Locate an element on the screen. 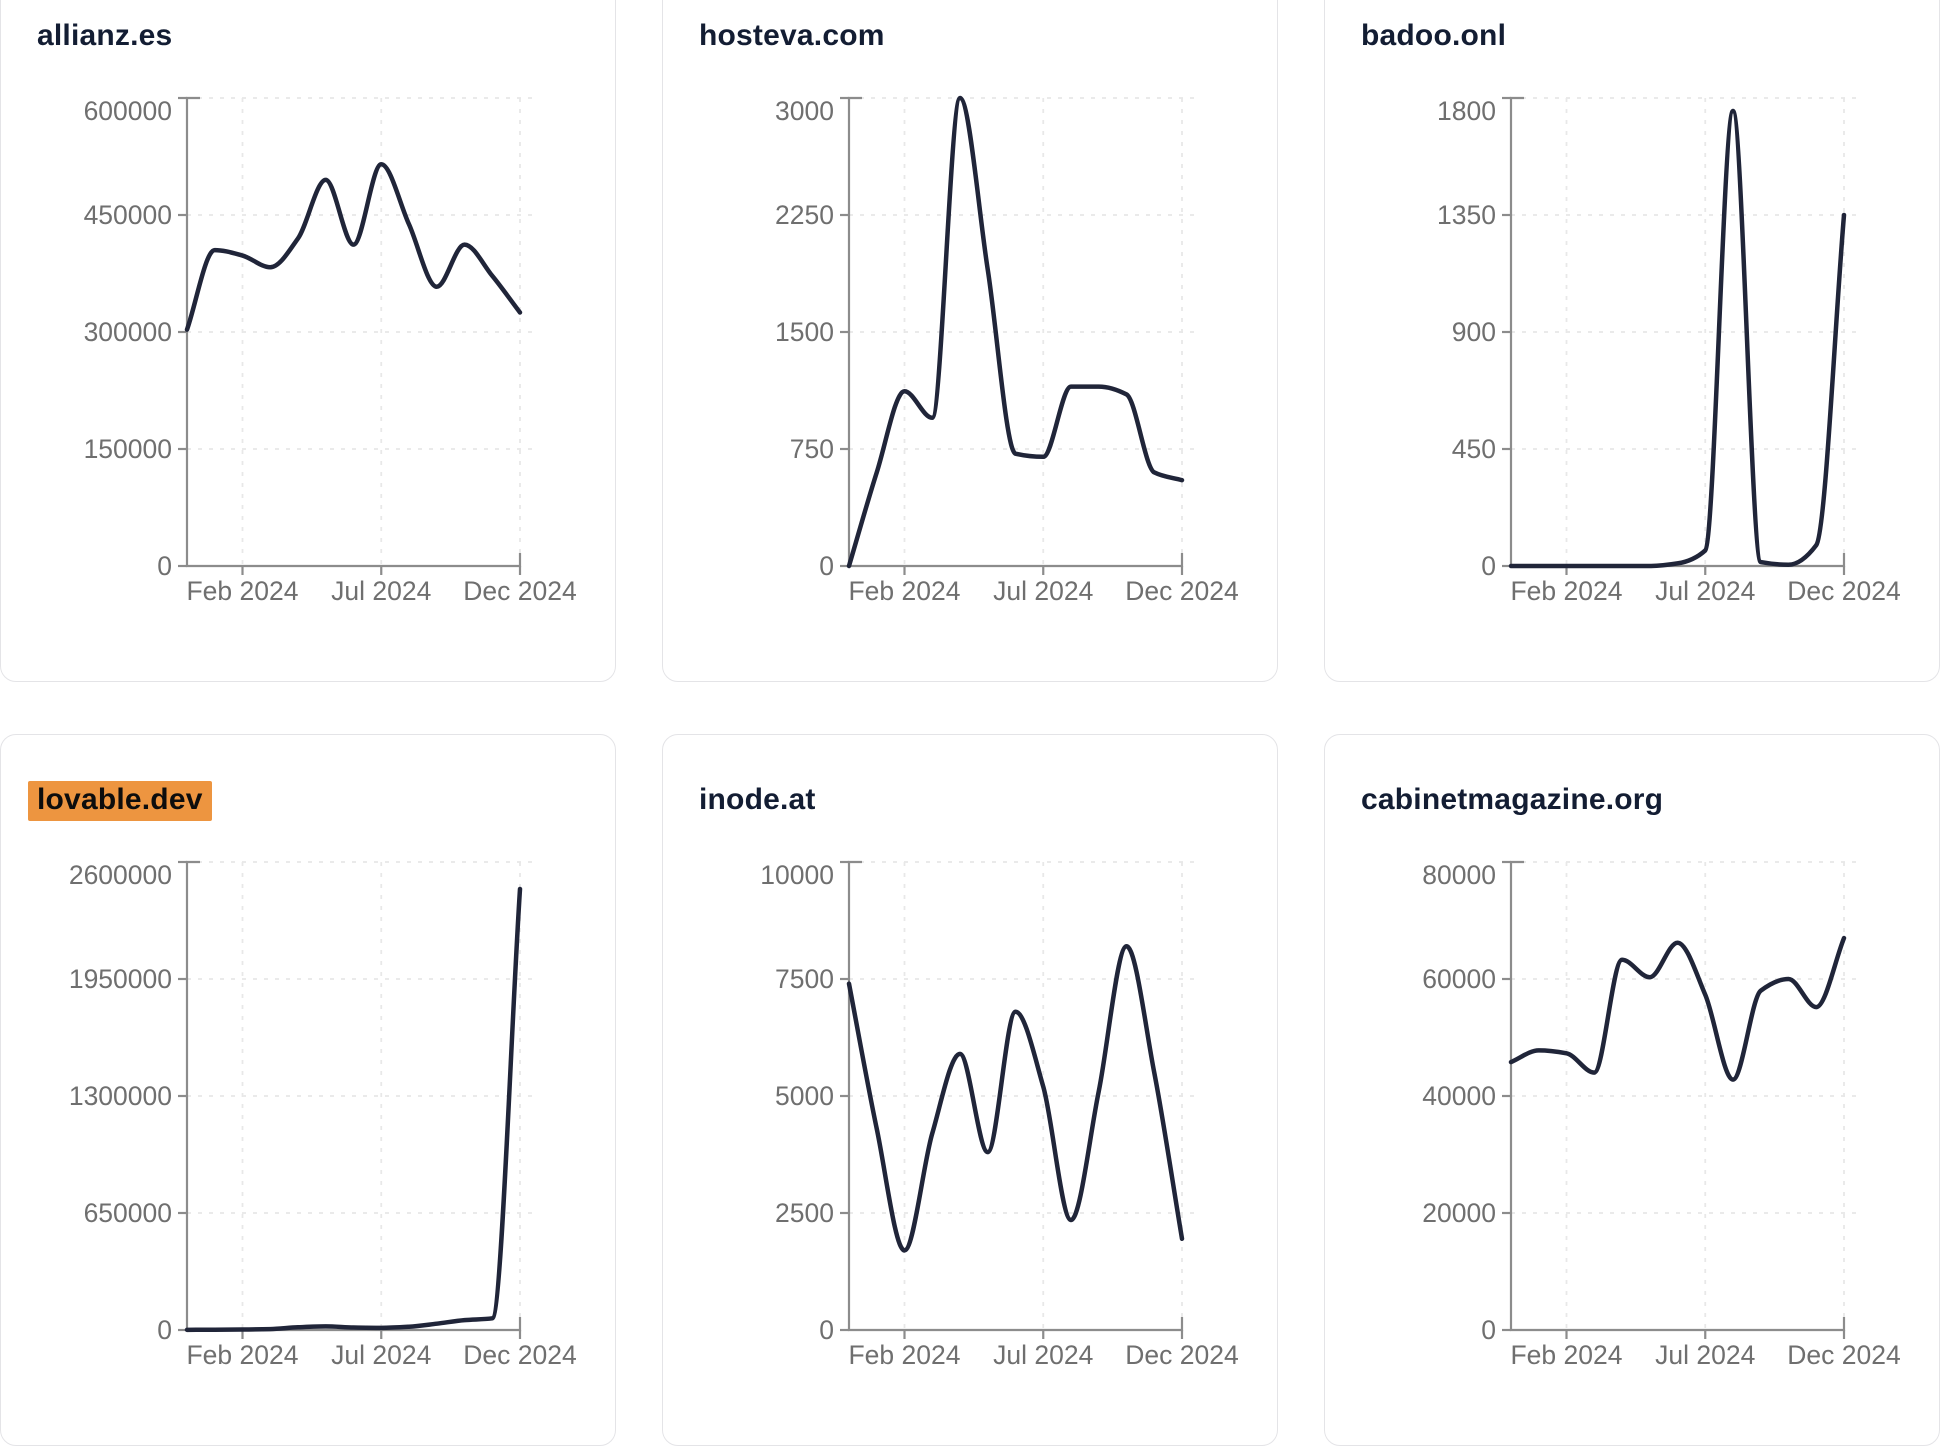 The width and height of the screenshot is (1940, 1452). badoo-onl-line-chart: 0 450 900 1350 1800 Feb 2024 Jul 2024 Dec 2024 is located at coordinates (1669, 351).